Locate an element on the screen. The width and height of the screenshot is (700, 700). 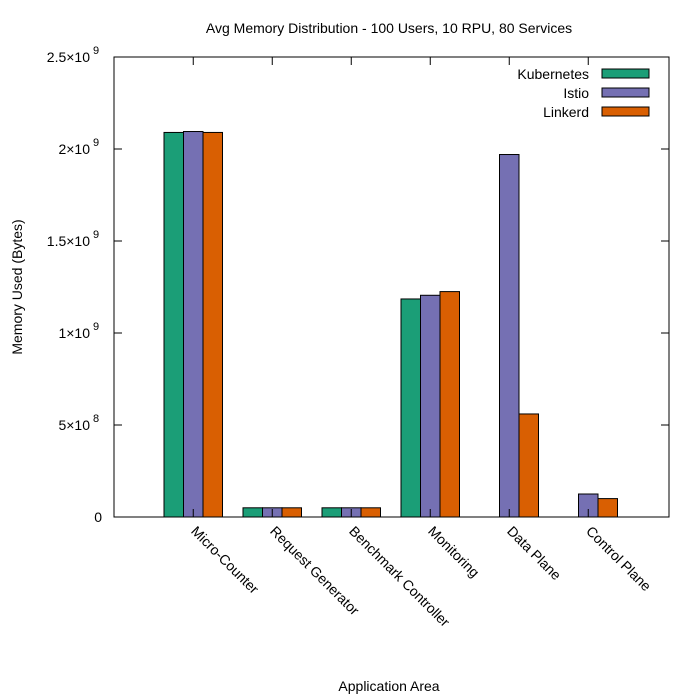
legend-label-kubernetes: Kubernetes is located at coordinates (553, 74).